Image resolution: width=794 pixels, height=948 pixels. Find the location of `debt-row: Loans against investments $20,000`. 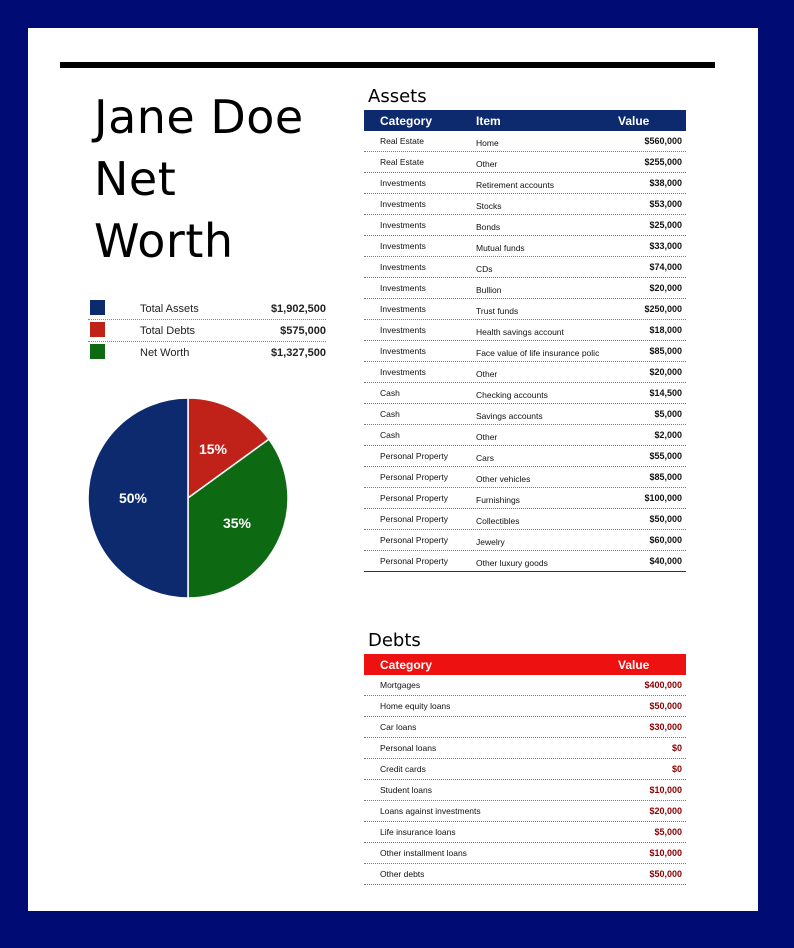

debt-row: Loans against investments $20,000 is located at coordinates (525, 811).